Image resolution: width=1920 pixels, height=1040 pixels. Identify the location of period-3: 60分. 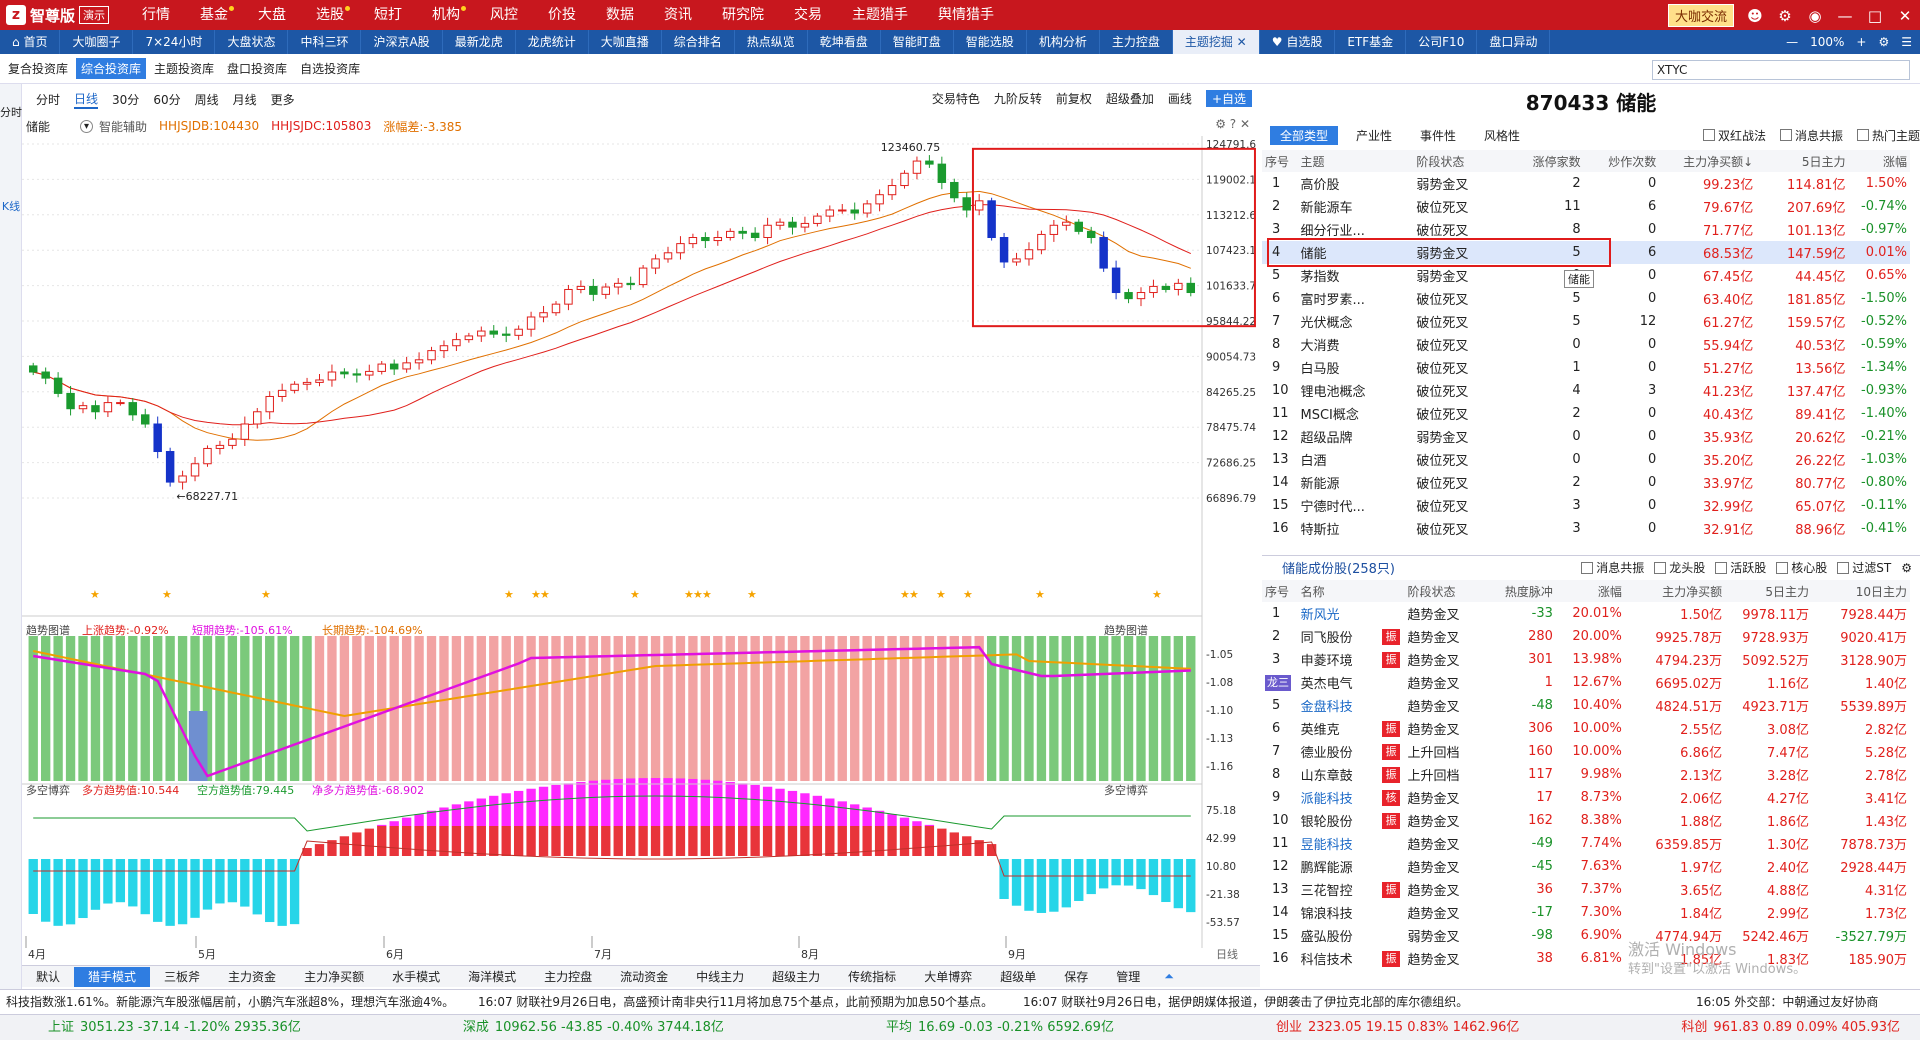
(167, 99).